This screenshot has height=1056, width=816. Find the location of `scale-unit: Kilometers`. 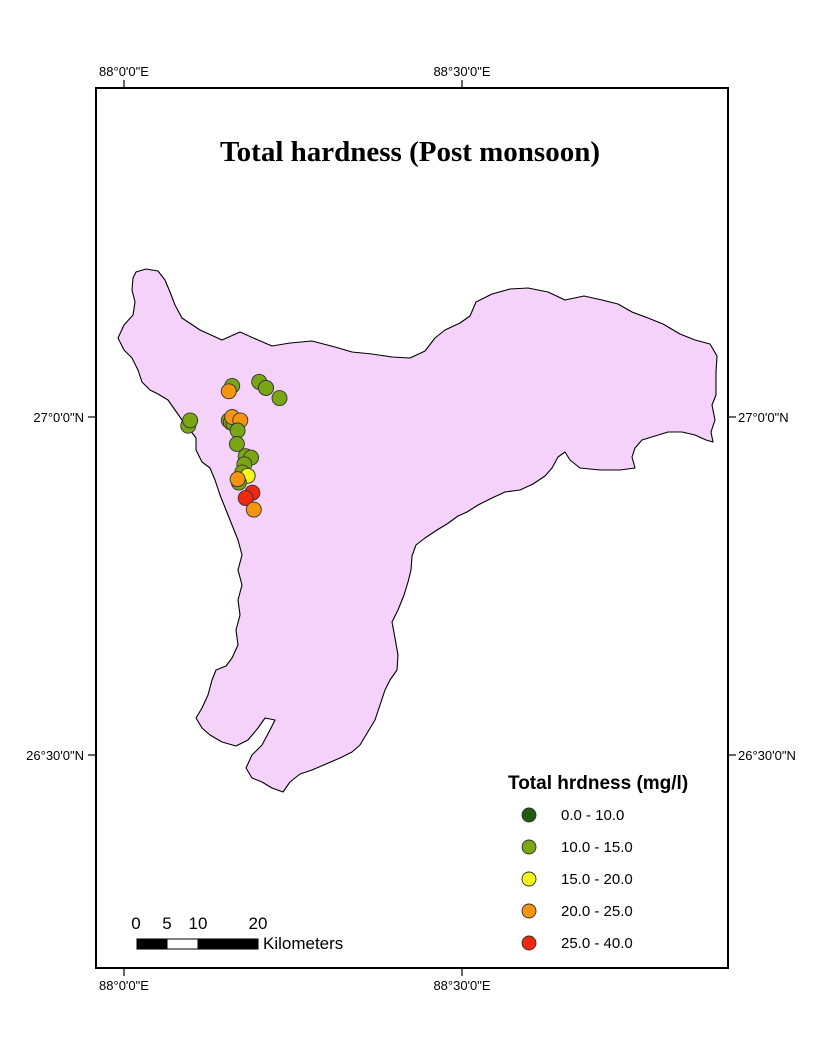

scale-unit: Kilometers is located at coordinates (303, 943).